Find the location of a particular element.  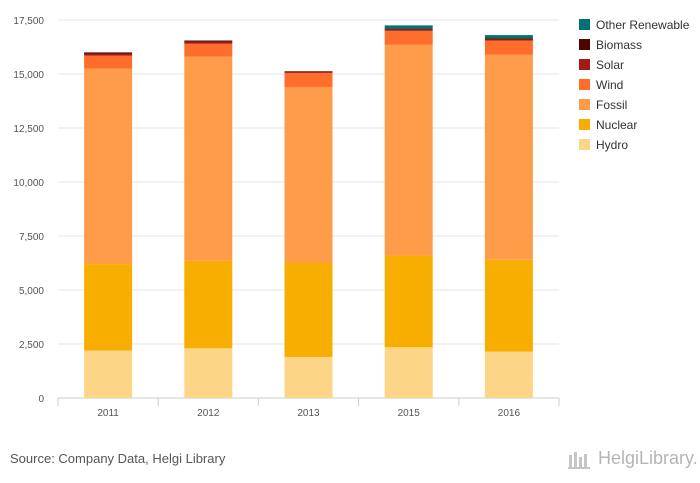

x-tick-label: 2013 is located at coordinates (308, 413).